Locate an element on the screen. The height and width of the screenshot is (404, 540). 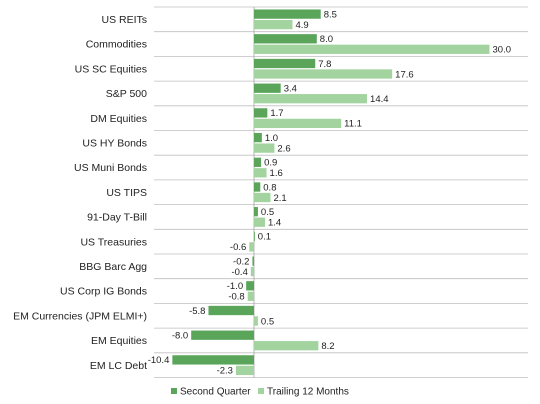
data-label-trailing-12-months: -0.8 is located at coordinates (236, 297).